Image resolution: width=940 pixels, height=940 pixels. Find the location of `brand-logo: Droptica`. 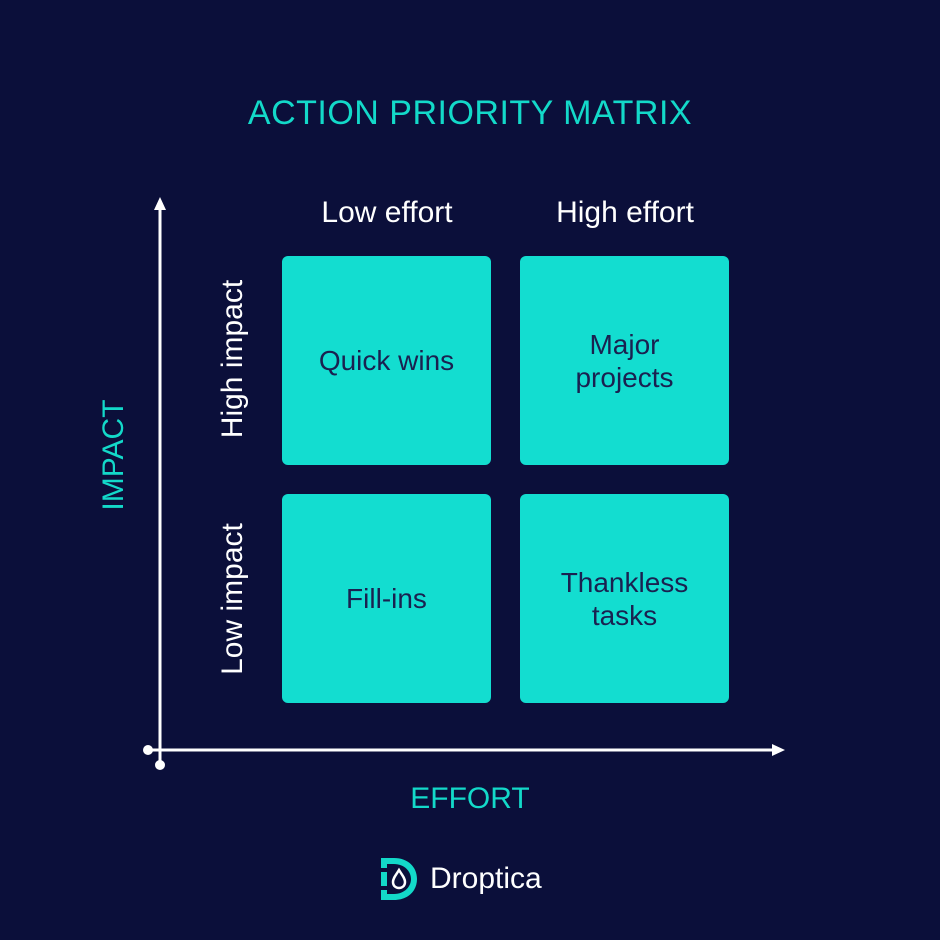

brand-logo: Droptica is located at coordinates (460, 879).